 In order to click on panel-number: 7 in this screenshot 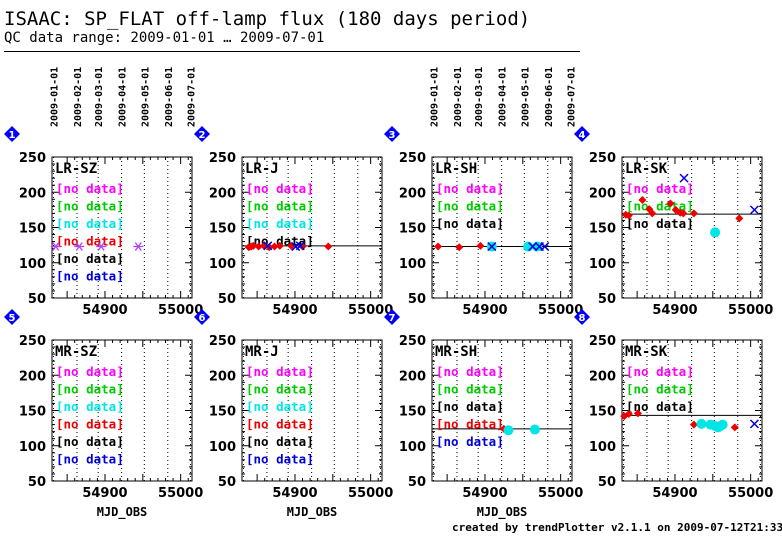, I will do `click(392, 318)`.